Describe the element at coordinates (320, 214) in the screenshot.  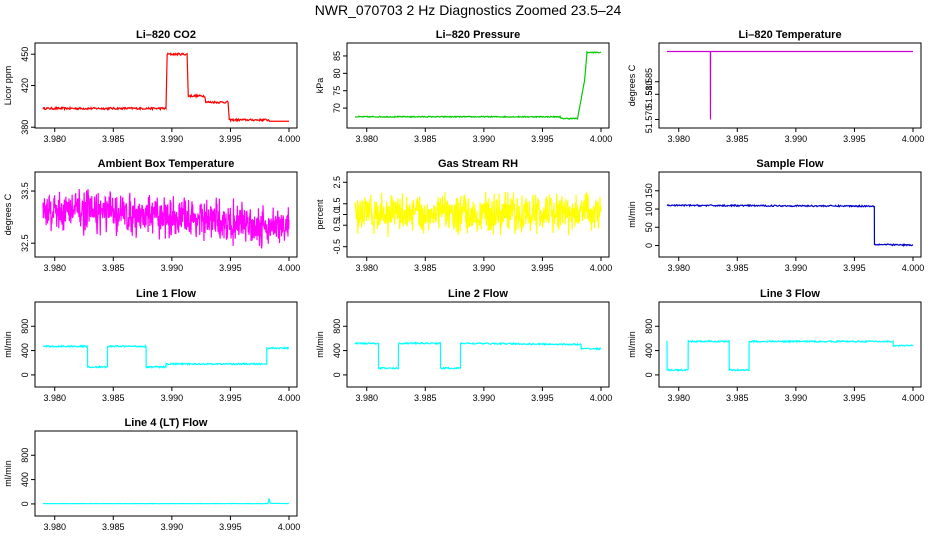
I see `y-axis-label: percent` at that location.